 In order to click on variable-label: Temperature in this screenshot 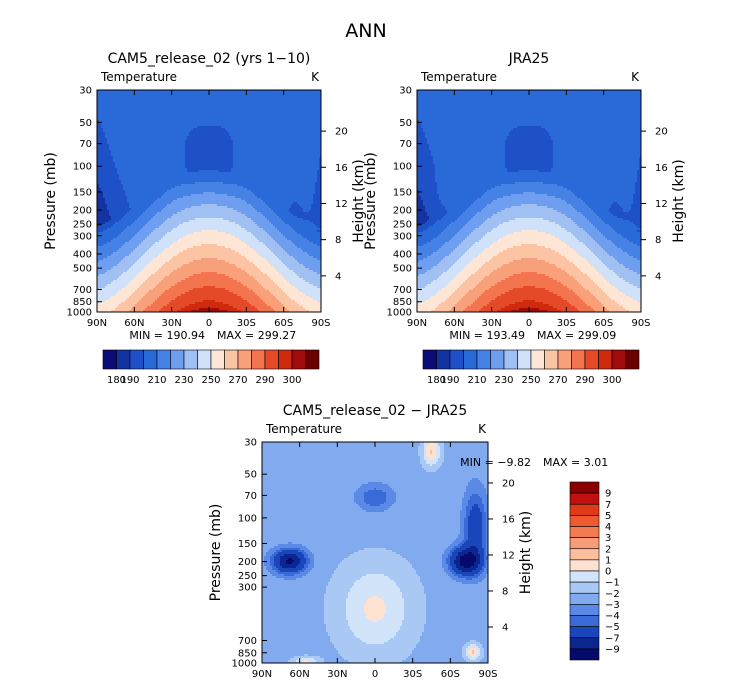, I will do `click(303, 429)`.